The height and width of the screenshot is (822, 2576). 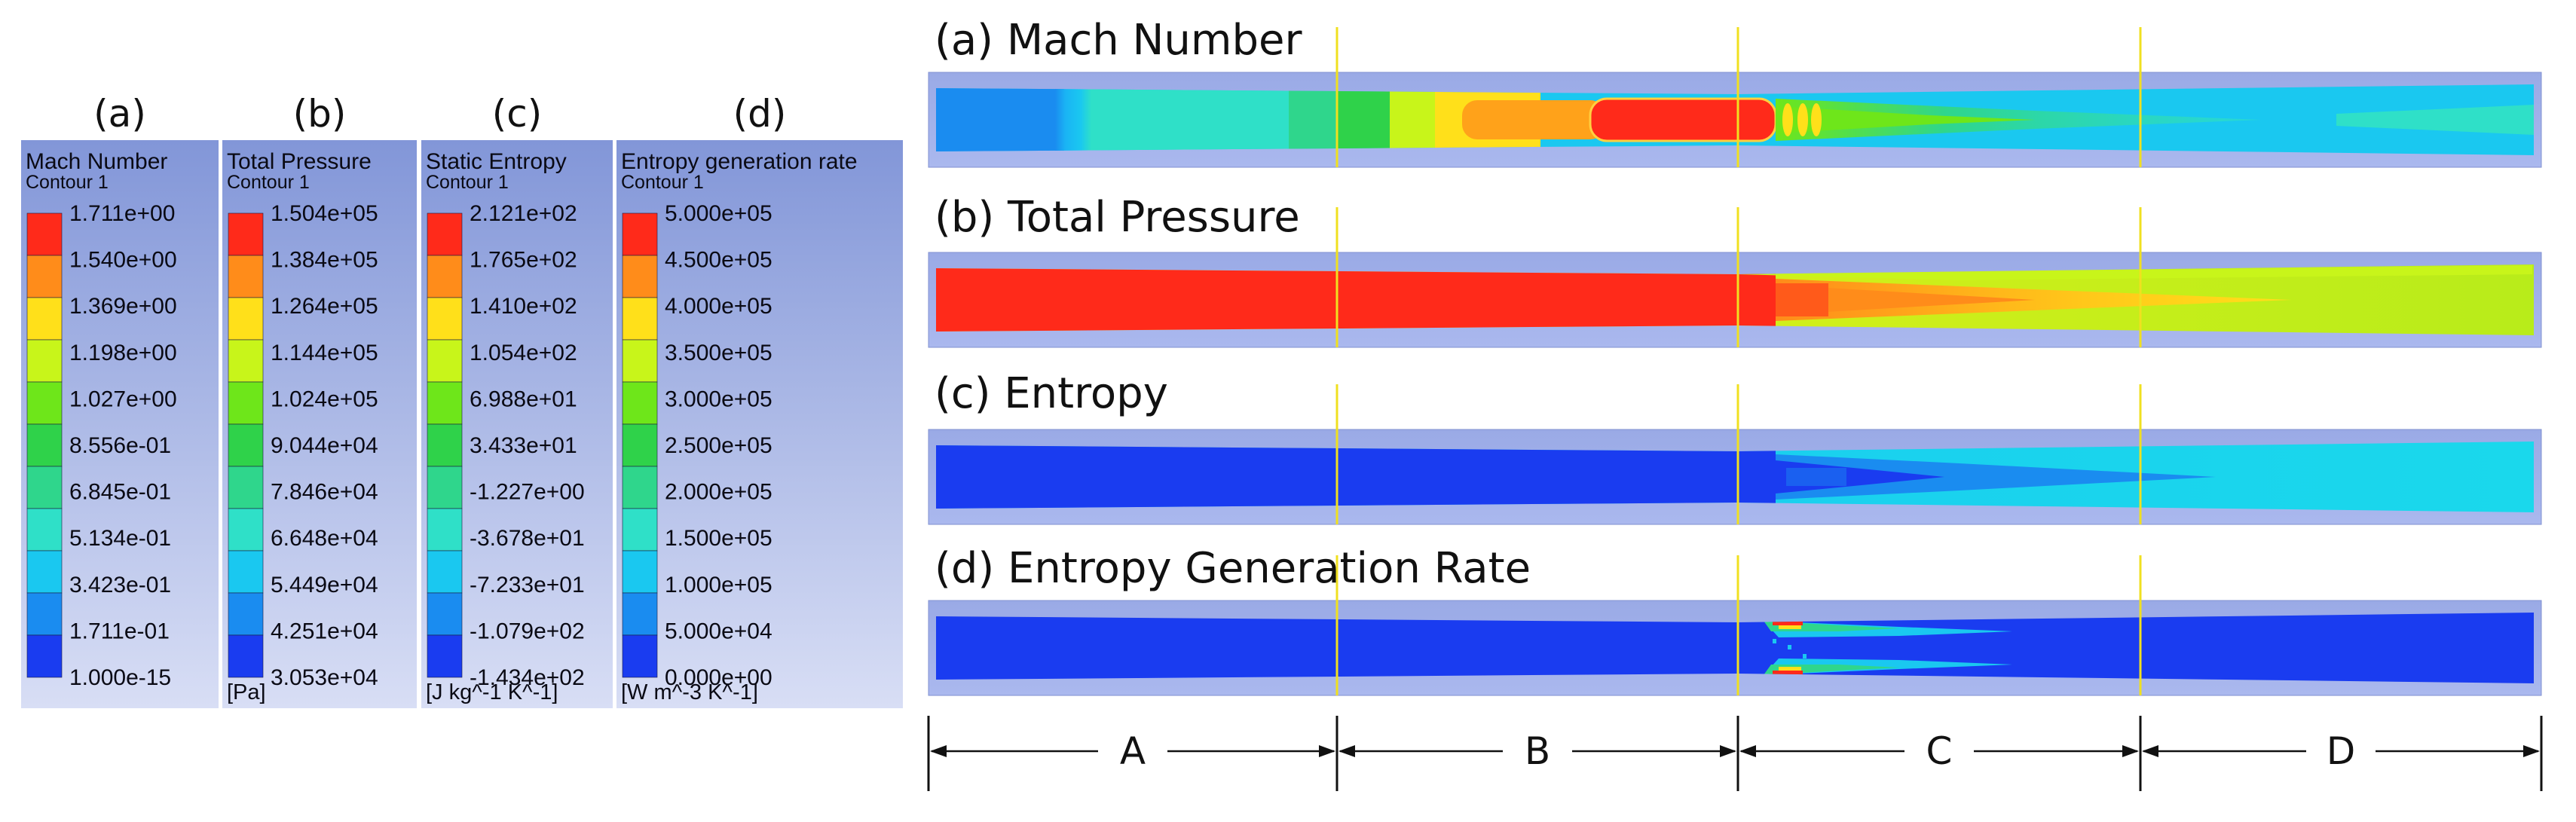 What do you see at coordinates (123, 353) in the screenshot?
I see `colorbar-tick-label: 1.198e+00` at bounding box center [123, 353].